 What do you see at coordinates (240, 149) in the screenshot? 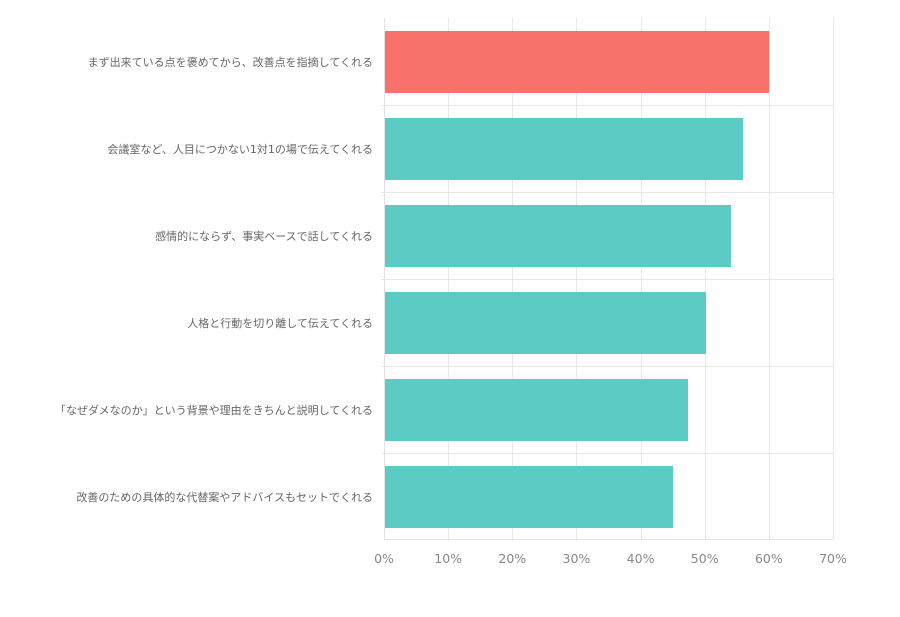
I see `category-label: 会議室など、人目につかない1対1の場で伝えてくれる` at bounding box center [240, 149].